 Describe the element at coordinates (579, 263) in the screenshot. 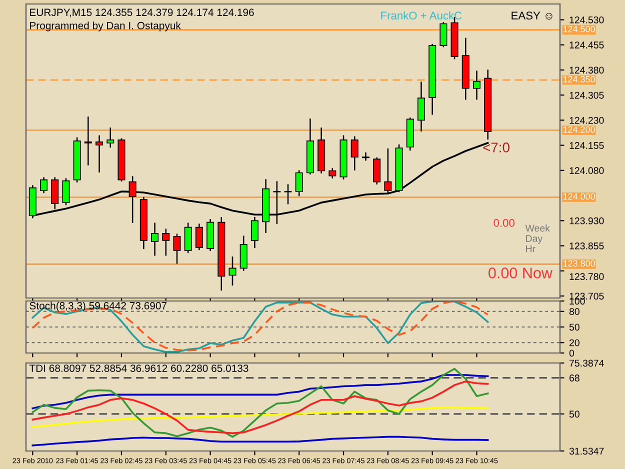

I see `ref-line-label: 123.800` at that location.